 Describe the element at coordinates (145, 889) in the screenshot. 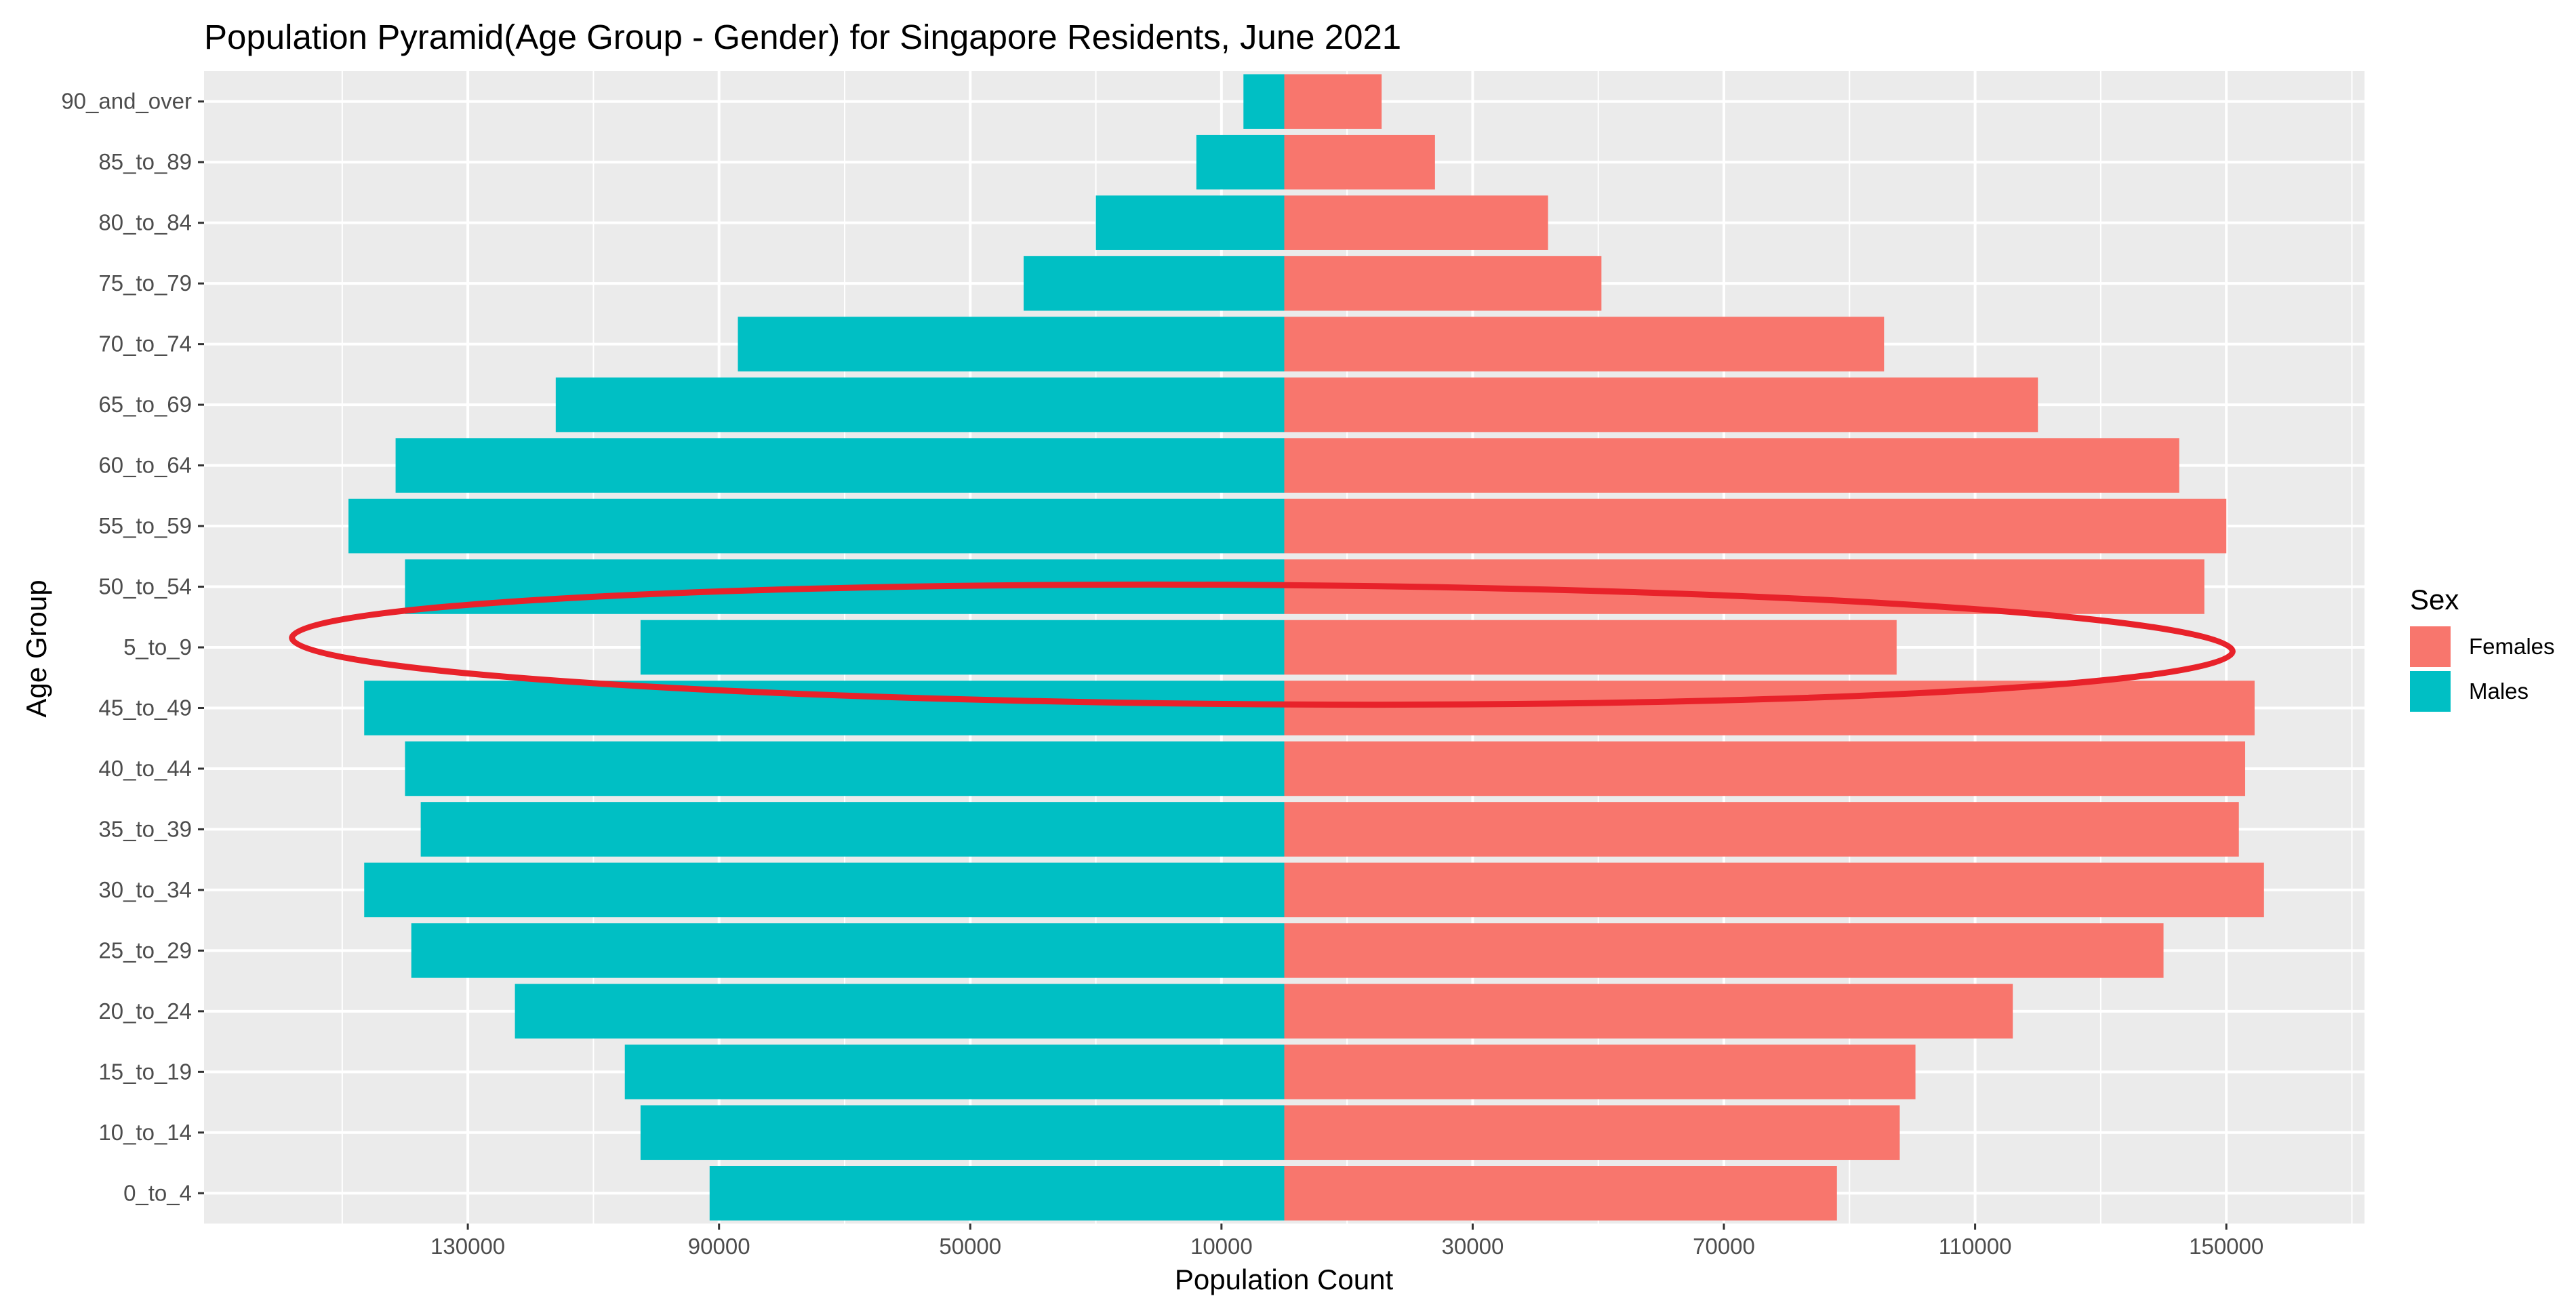

I see `y-tick-label: 30_to_34` at that location.